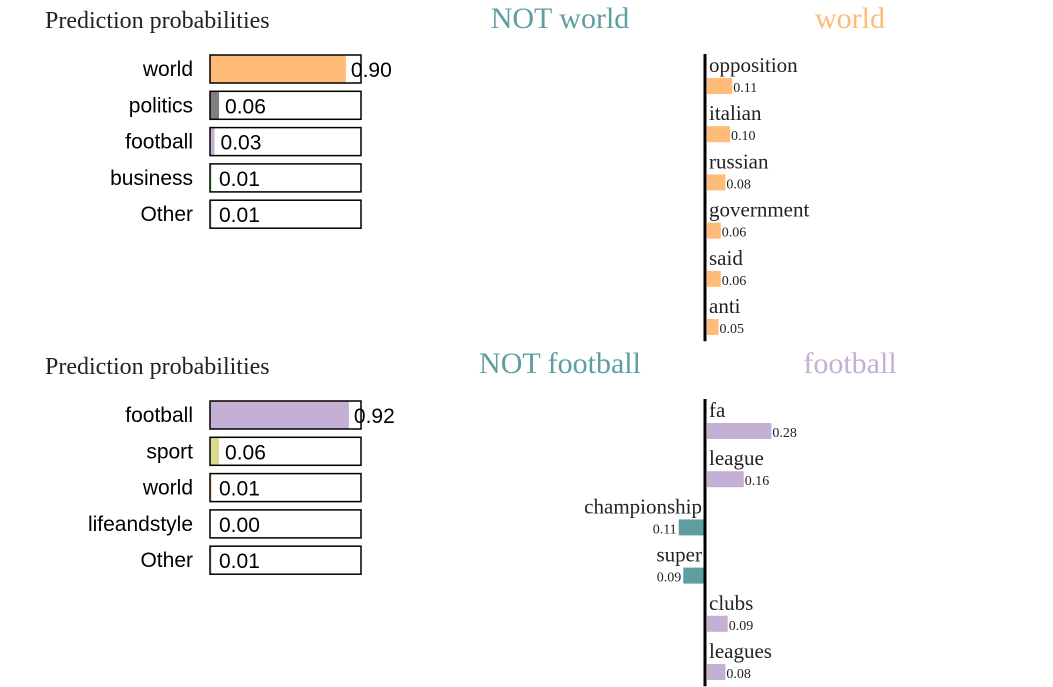  I want to click on feature-label: clubs, so click(731, 603).